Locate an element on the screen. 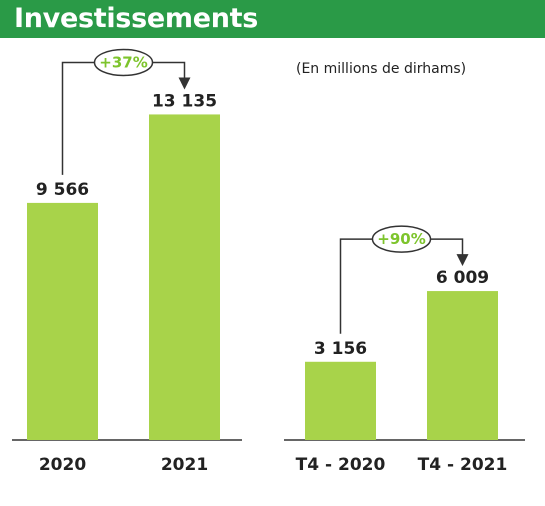 The height and width of the screenshot is (506, 545). category-label: T4 - 2020 is located at coordinates (341, 465).